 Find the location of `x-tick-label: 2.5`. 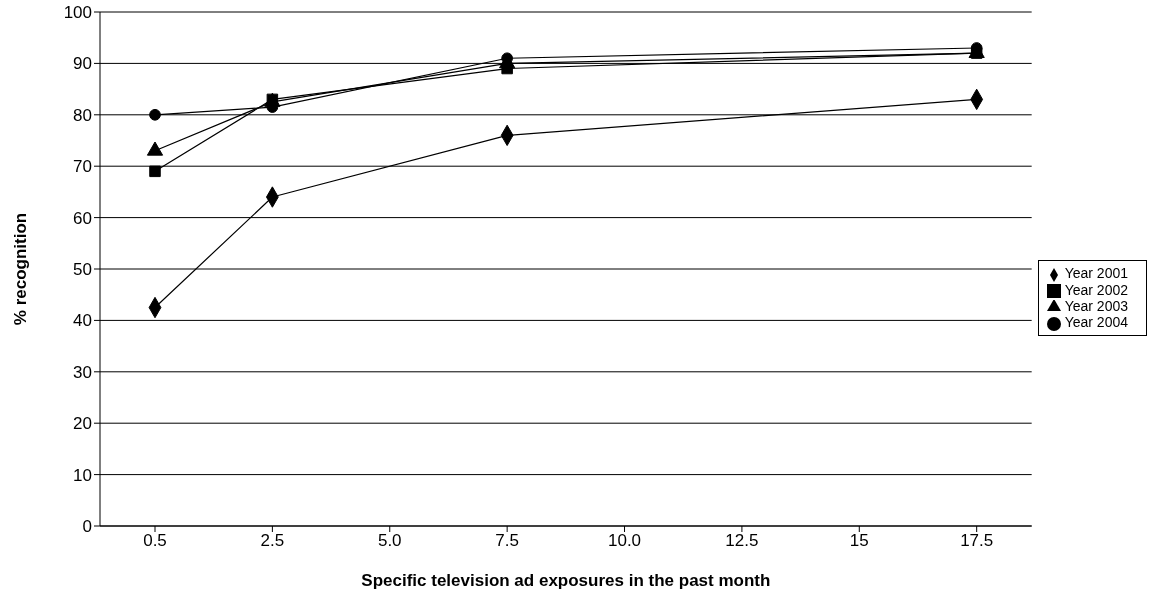

x-tick-label: 2.5 is located at coordinates (272, 541).